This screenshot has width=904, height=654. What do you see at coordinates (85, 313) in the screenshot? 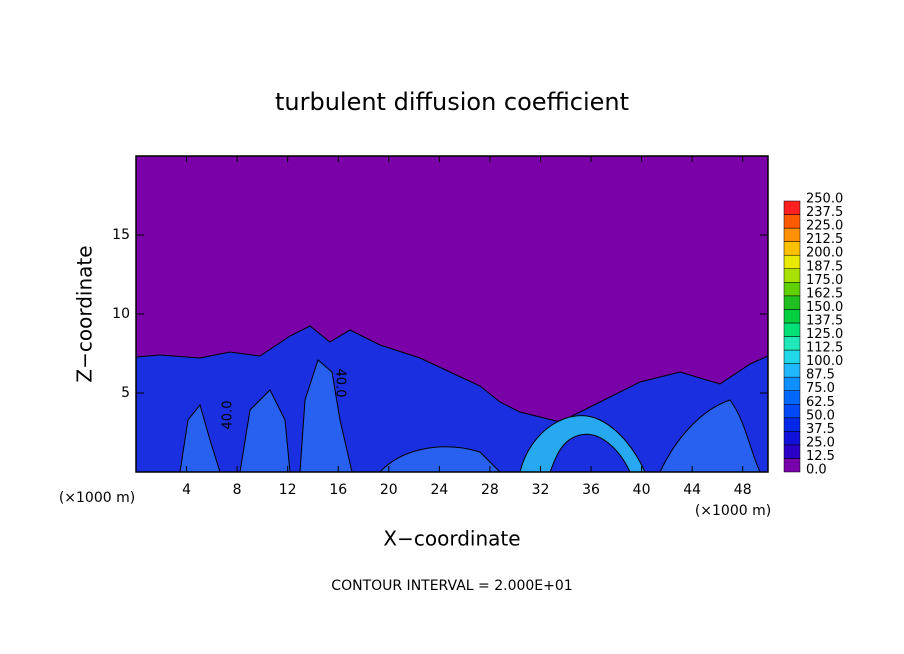
I see `y-axis-title: Z−coordinate` at bounding box center [85, 313].